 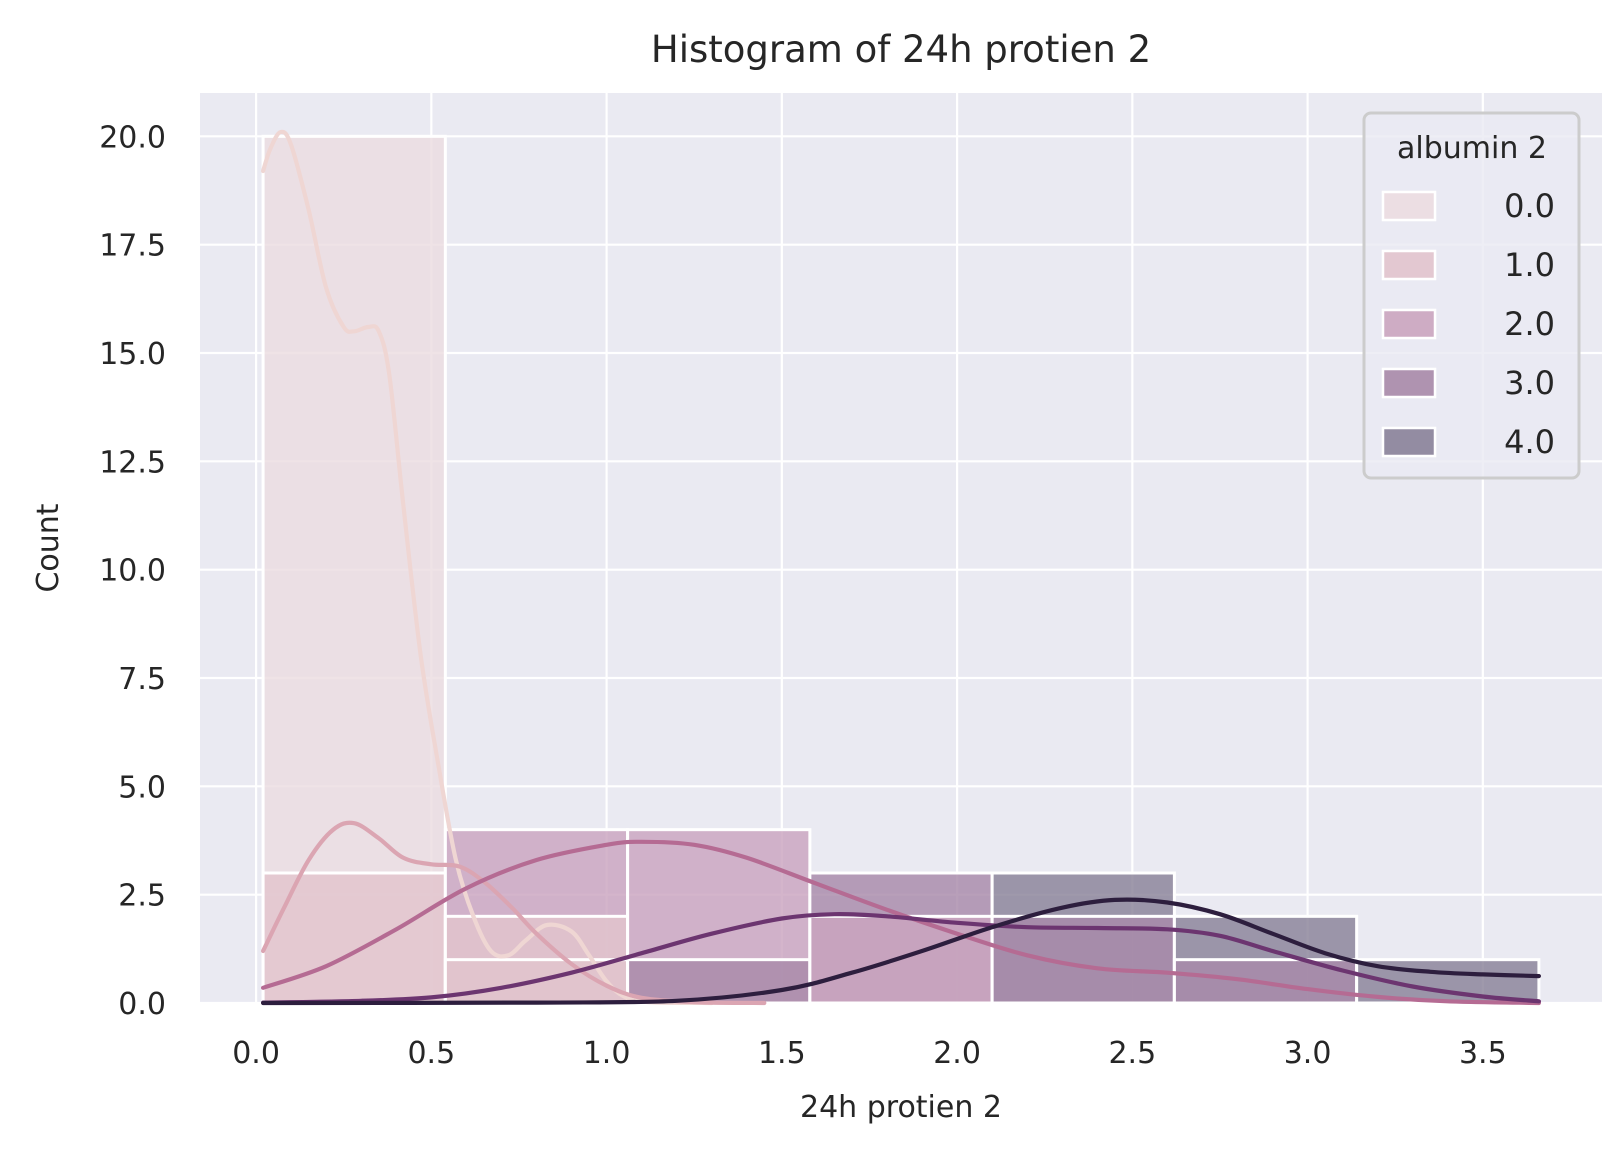 I want to click on legend-label-2.0: 2.0, so click(x=1529, y=324).